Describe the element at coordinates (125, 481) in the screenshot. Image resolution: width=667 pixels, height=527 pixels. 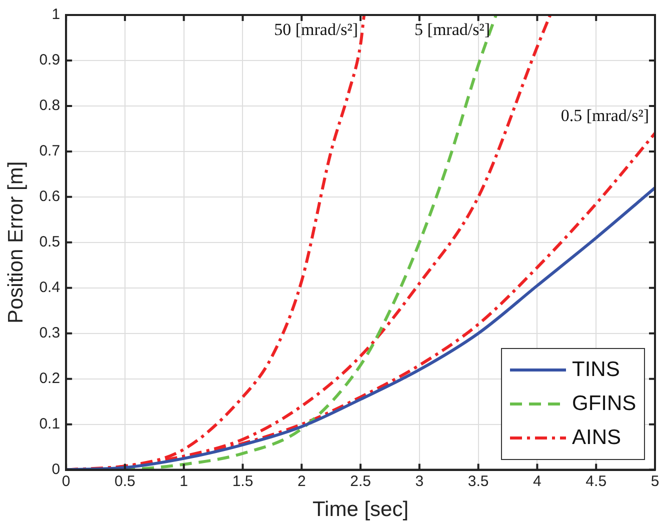
I see `x-tick-label: 0.5` at that location.